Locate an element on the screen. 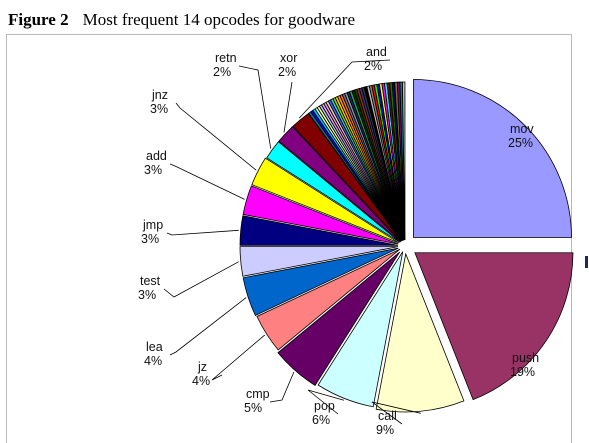 This screenshot has width=589, height=443. leader-line-retn is located at coordinates (255, 107).